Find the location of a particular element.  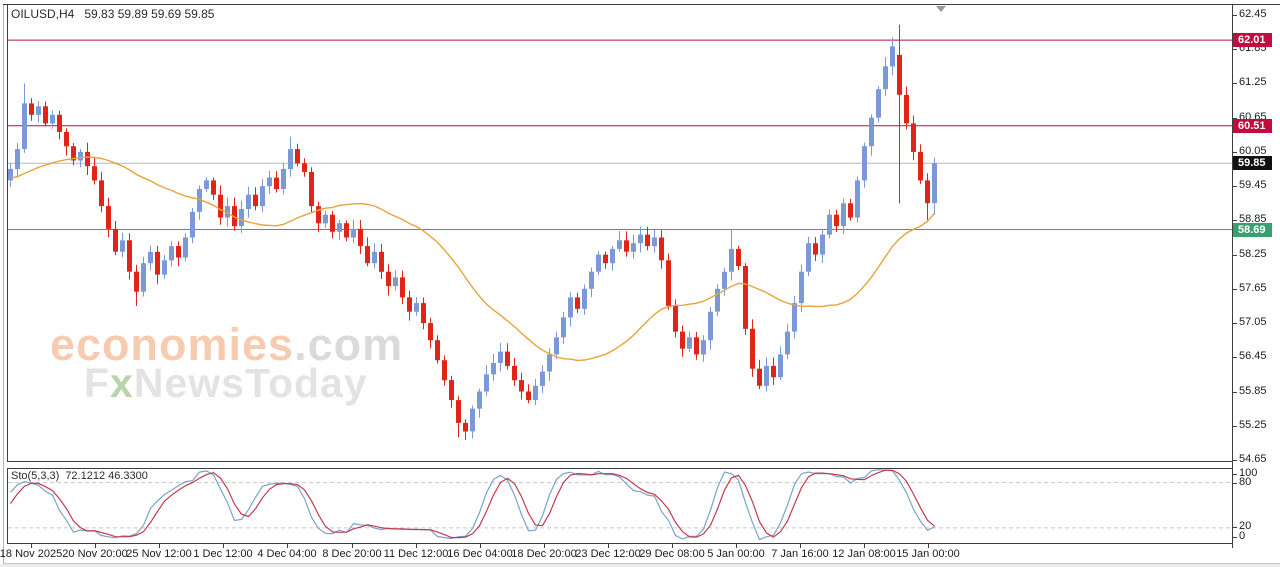

chart-title: OILUSD,H4 59.83 59.89 59.69 59.85 is located at coordinates (112, 14).